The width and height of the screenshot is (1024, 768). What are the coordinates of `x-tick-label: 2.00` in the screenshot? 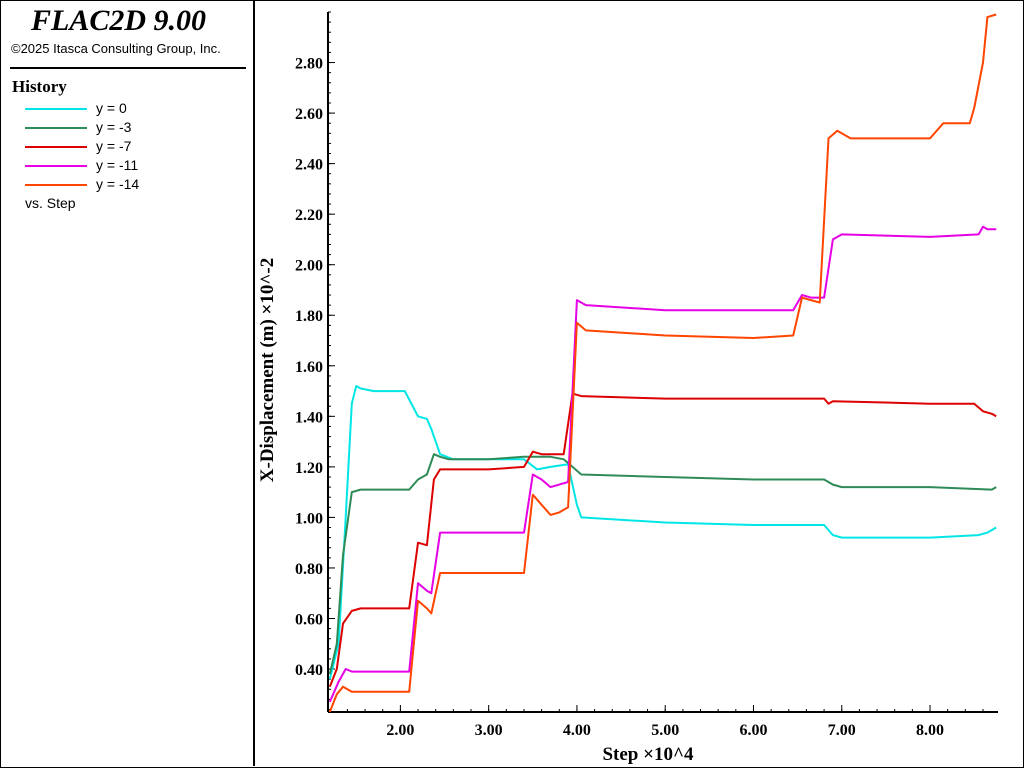 It's located at (400, 730).